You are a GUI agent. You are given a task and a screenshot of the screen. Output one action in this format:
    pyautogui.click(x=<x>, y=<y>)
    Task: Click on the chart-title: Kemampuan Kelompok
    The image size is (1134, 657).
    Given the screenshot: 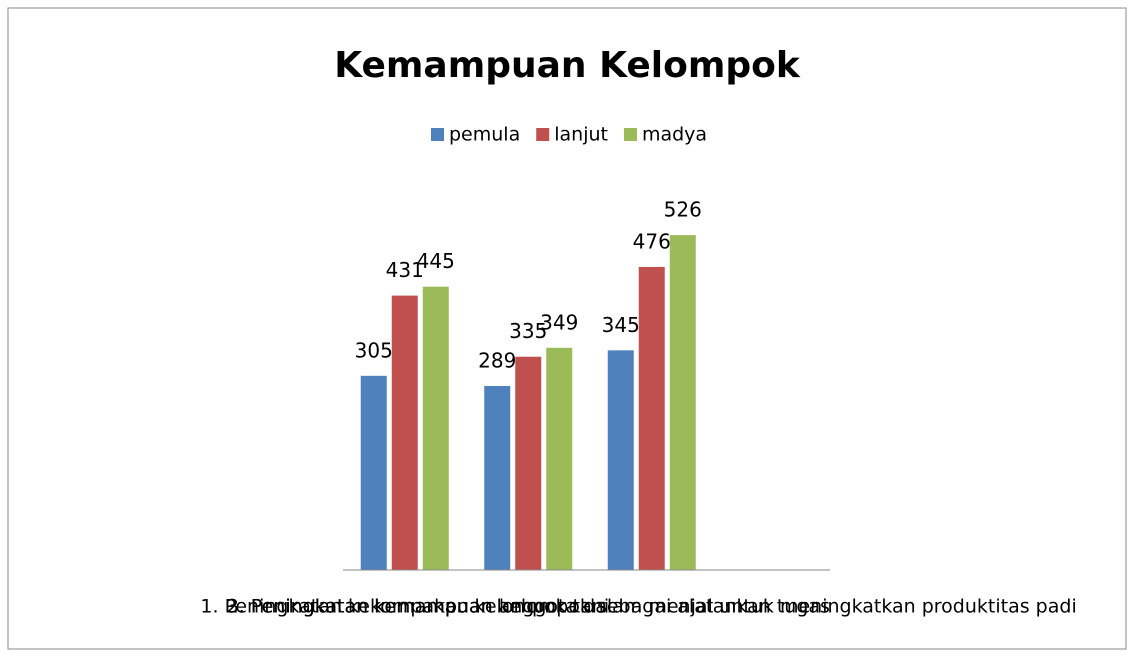 What is the action you would take?
    pyautogui.click(x=567, y=65)
    